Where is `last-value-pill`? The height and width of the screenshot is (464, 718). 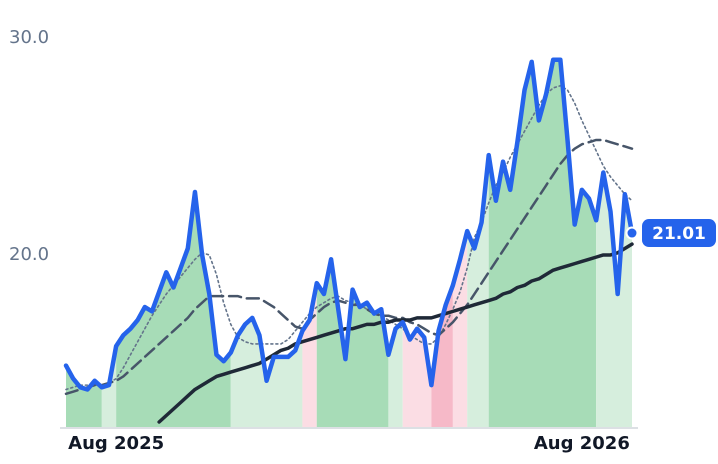 last-value-pill is located at coordinates (679, 233).